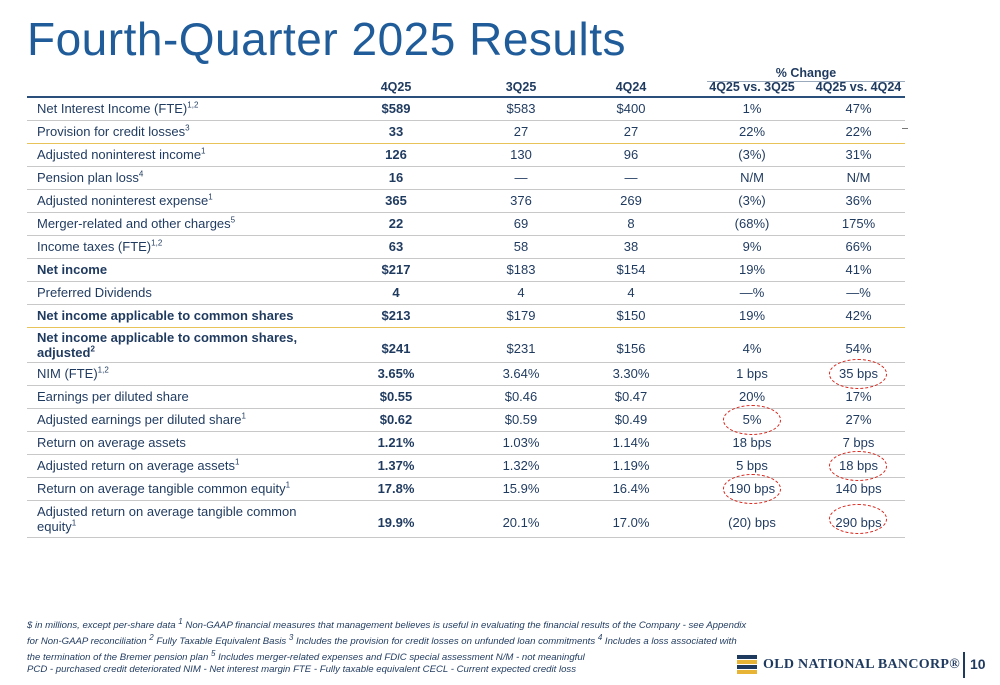  What do you see at coordinates (631, 488) in the screenshot?
I see `cell-4q24: 16.4%` at bounding box center [631, 488].